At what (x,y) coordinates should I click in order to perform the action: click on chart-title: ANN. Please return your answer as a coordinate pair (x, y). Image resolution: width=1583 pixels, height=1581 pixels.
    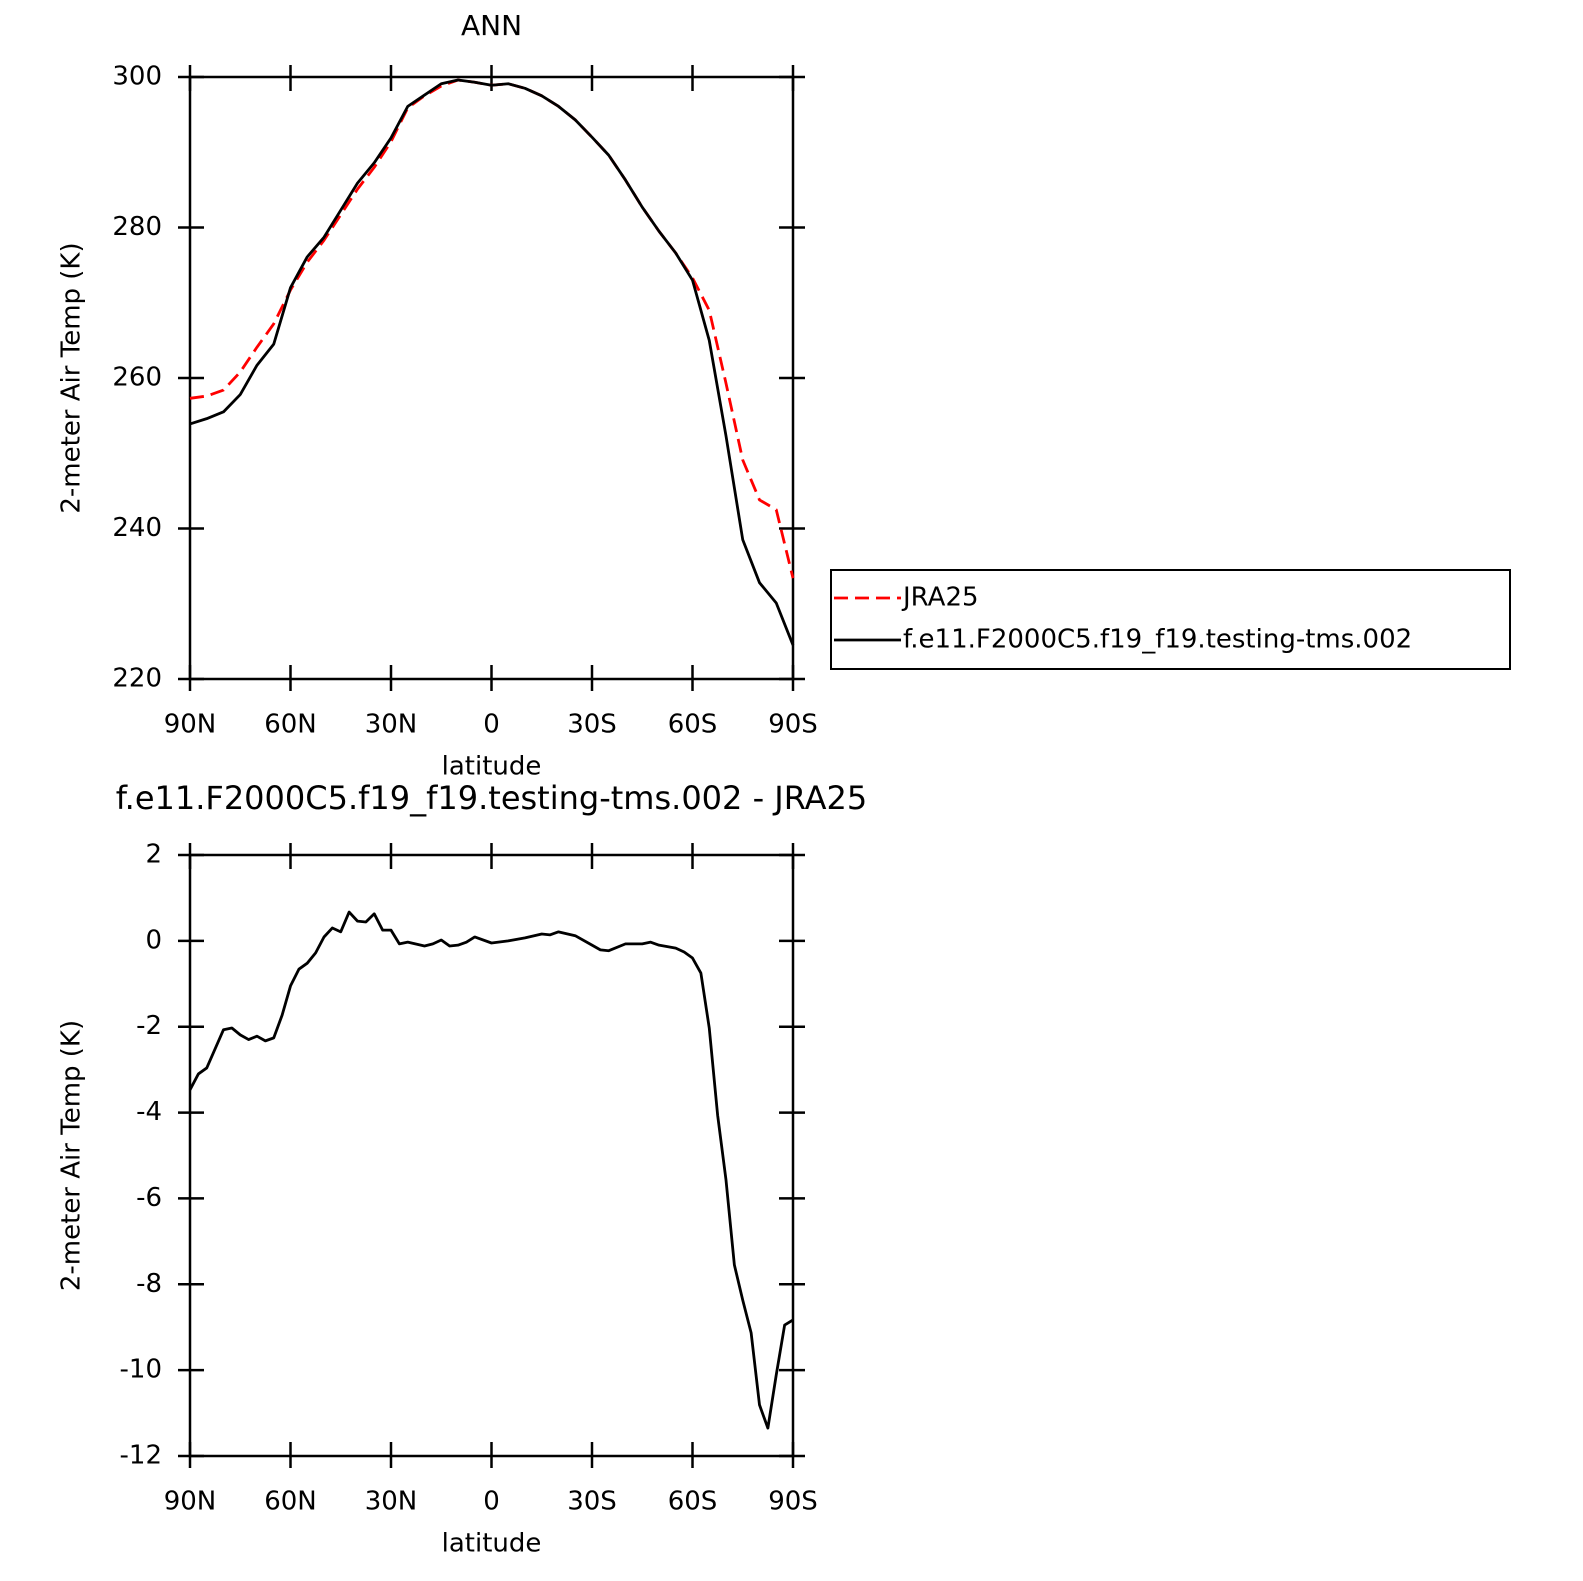
    Looking at the image, I should click on (491, 25).